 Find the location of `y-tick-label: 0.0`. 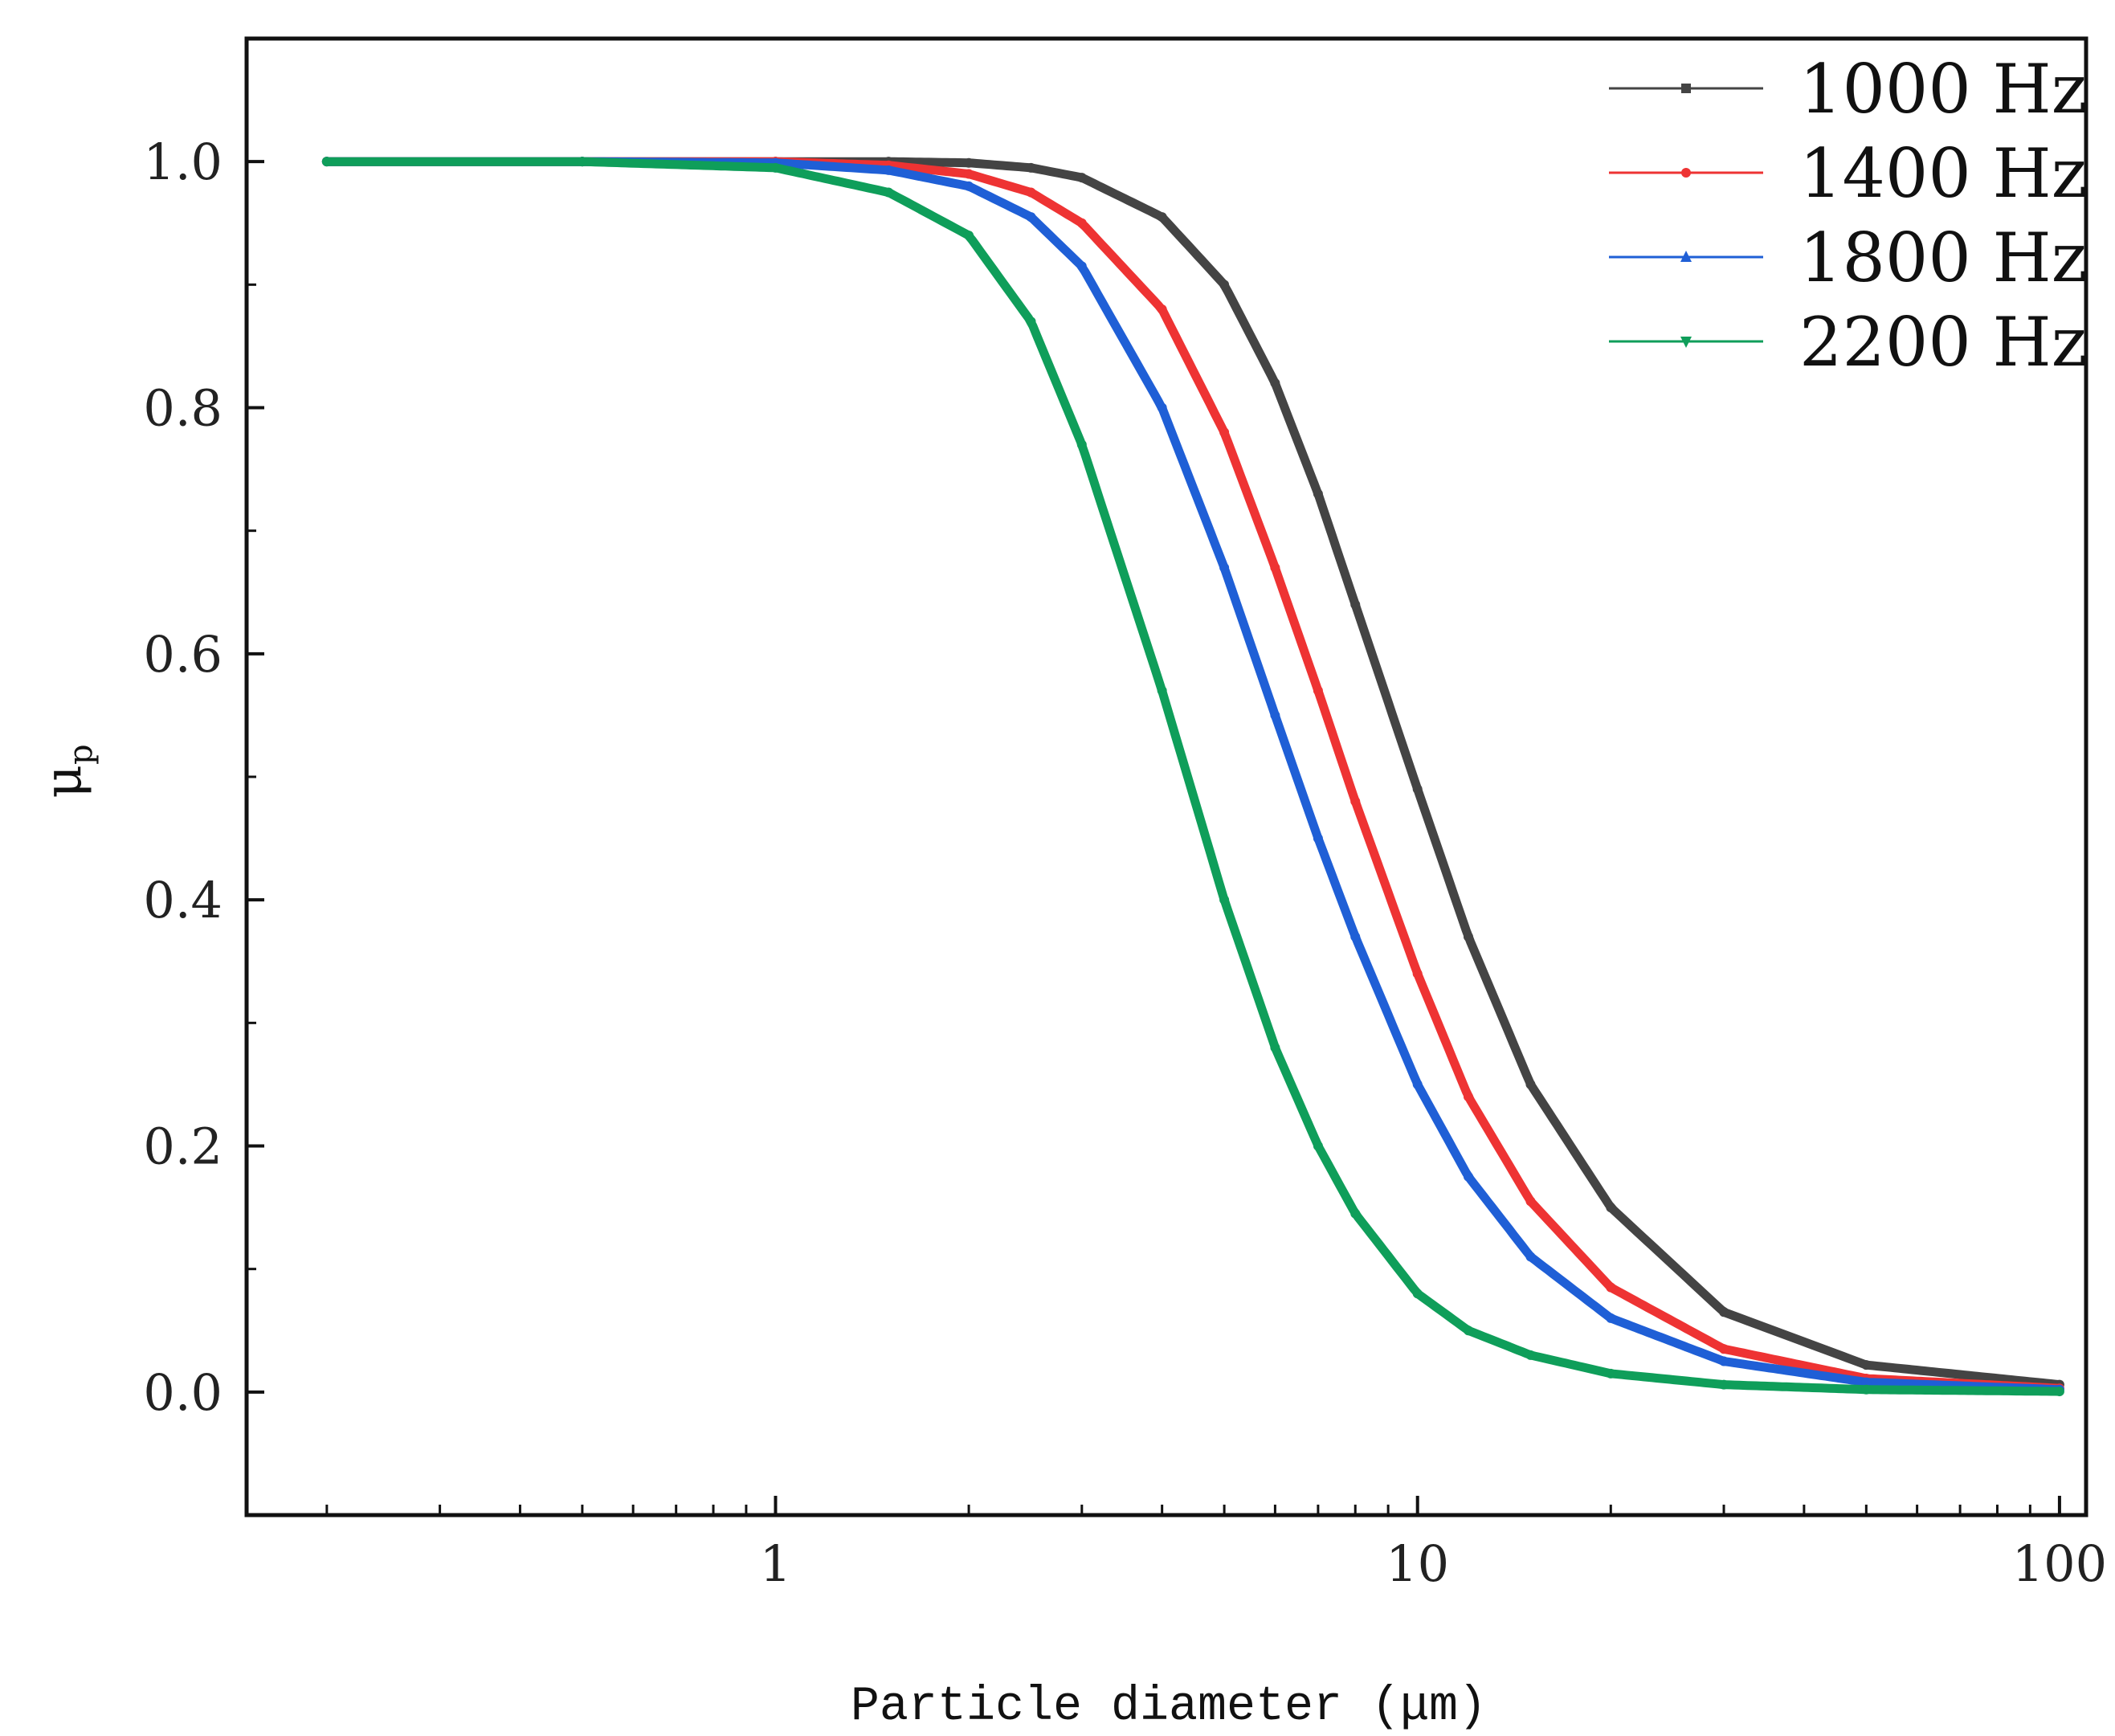

y-tick-label: 0.0 is located at coordinates (183, 1392).